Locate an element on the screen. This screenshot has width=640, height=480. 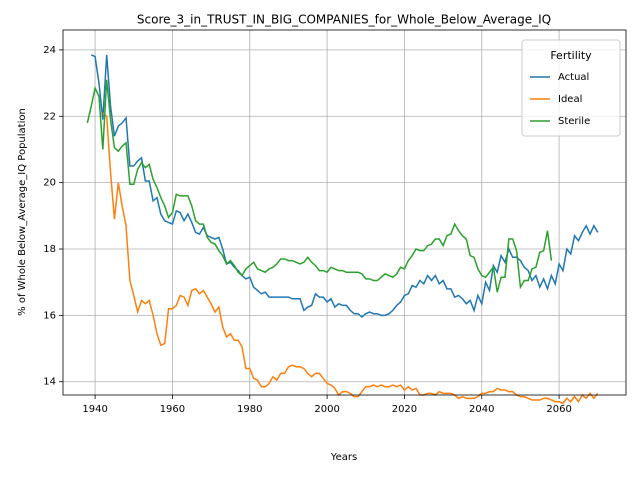
legend-label: Actual is located at coordinates (573, 77).